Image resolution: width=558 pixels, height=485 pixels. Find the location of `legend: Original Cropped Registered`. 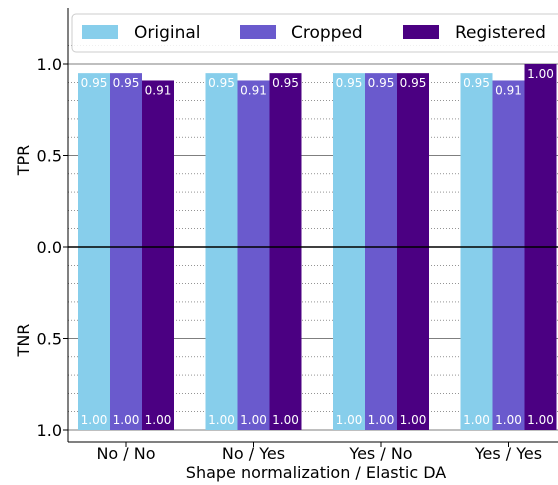

legend: Original Cropped Registered is located at coordinates (314, 33).